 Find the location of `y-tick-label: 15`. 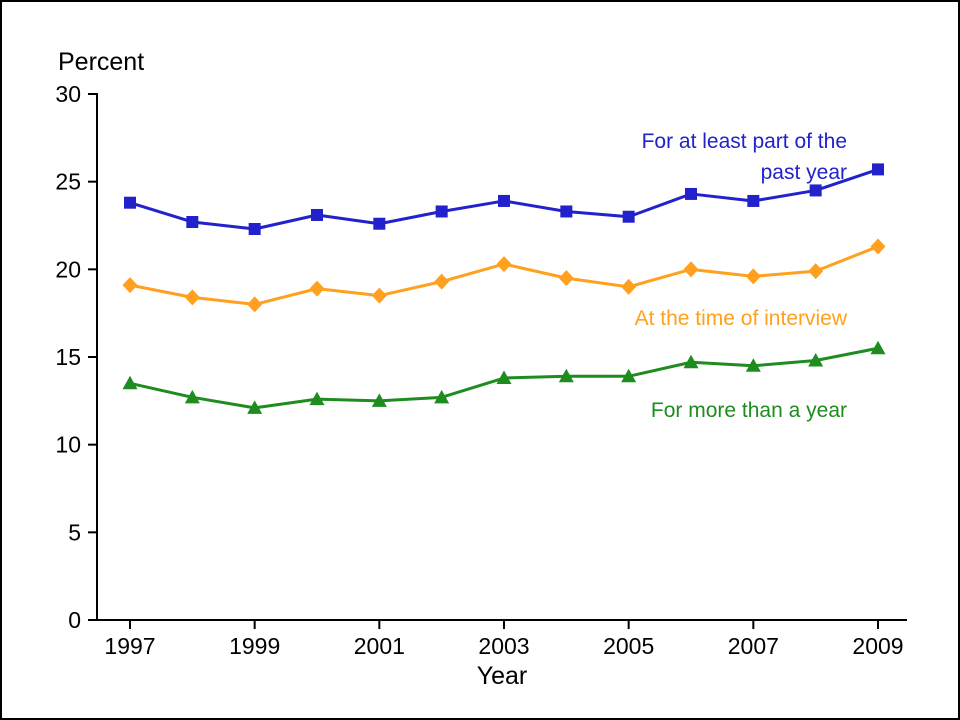

y-tick-label: 15 is located at coordinates (68, 357).